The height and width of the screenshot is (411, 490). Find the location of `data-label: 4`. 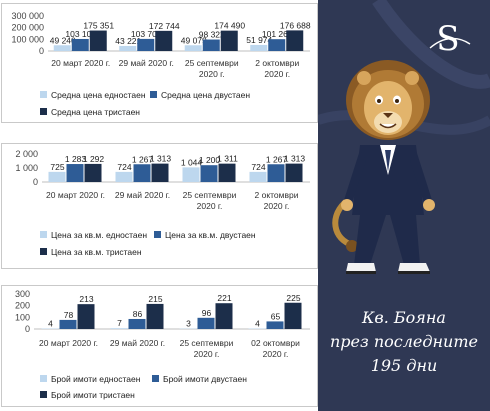

data-label: 4 is located at coordinates (257, 324).